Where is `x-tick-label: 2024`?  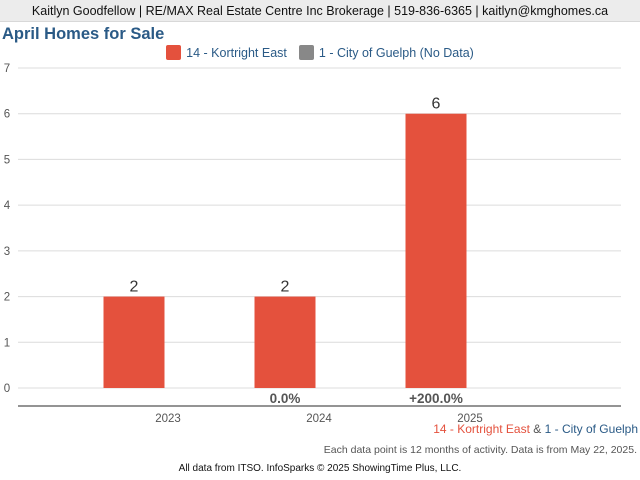
x-tick-label: 2024 is located at coordinates (319, 419).